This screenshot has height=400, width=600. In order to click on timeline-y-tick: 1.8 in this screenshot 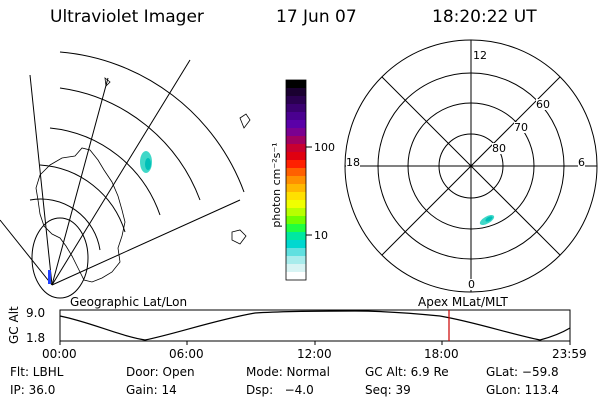, I will do `click(36, 338)`.